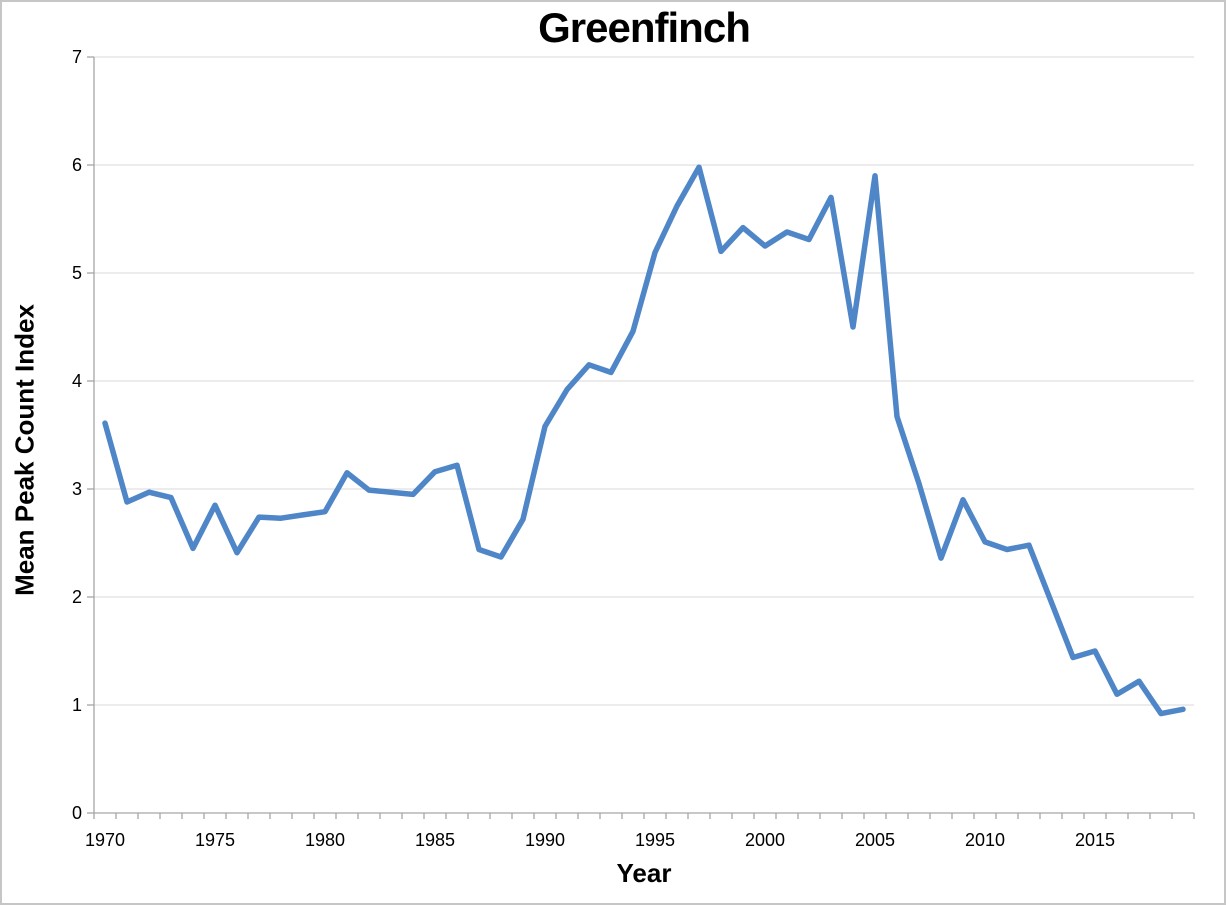 The height and width of the screenshot is (905, 1226). Describe the element at coordinates (77, 381) in the screenshot. I see `y-tick-label: 4` at that location.